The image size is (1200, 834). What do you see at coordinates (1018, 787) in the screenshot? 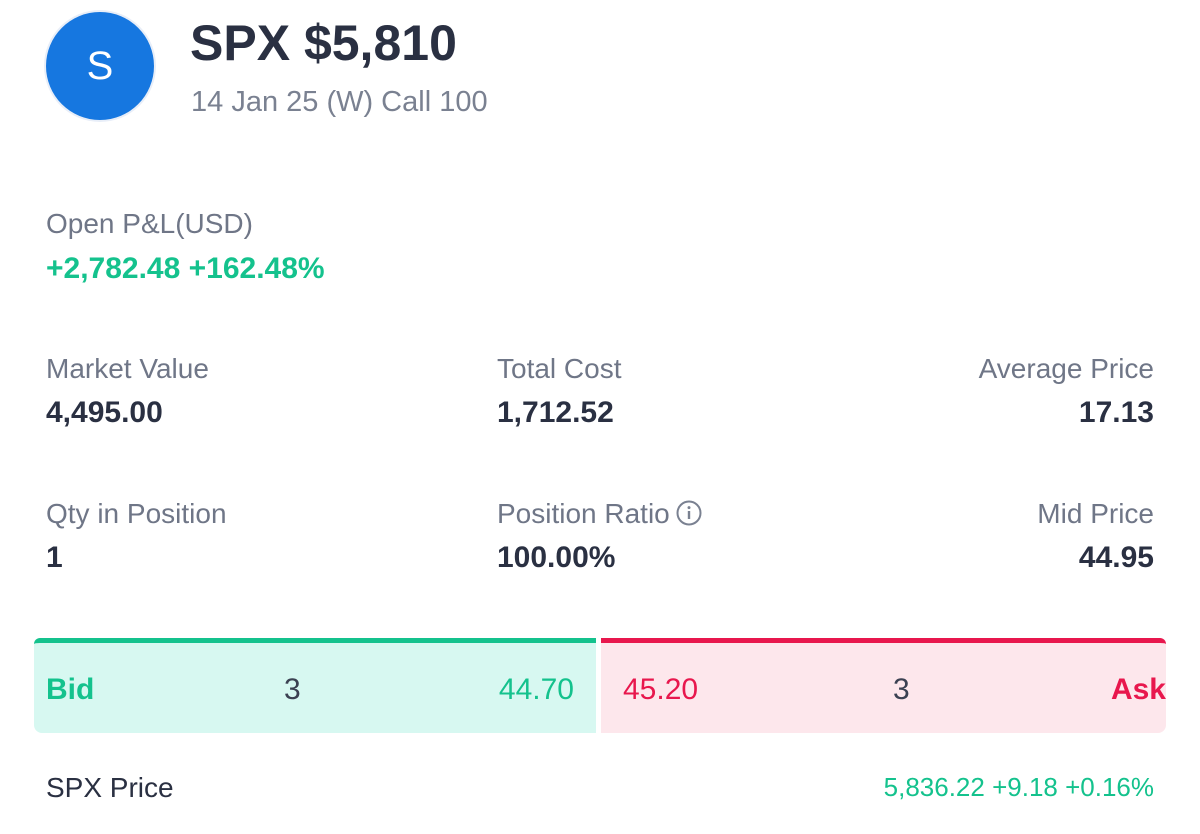
I see `spx-price-value: 5,836.22 +9.18 +0.16%` at bounding box center [1018, 787].